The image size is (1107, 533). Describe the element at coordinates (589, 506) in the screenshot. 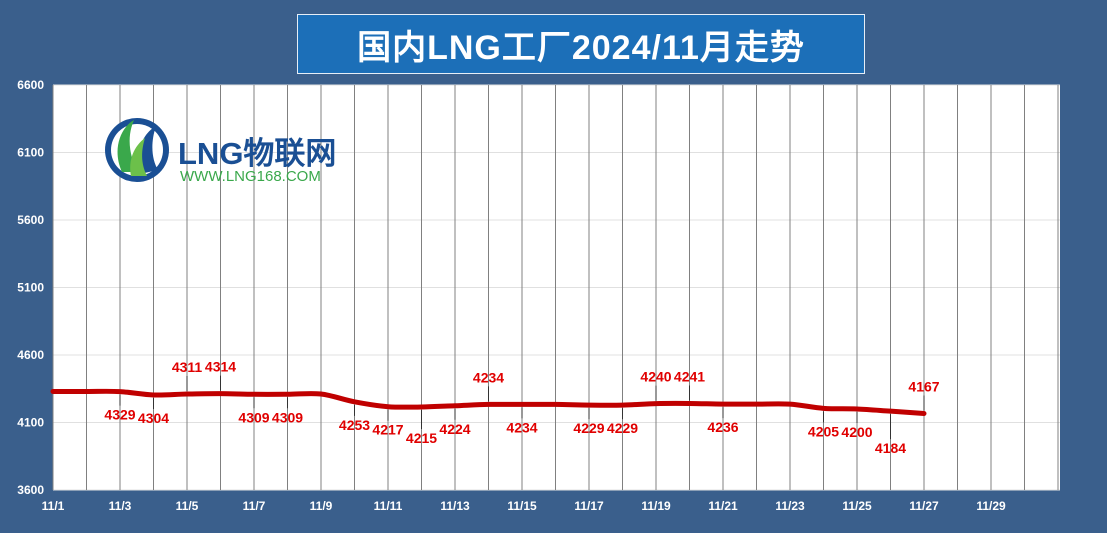

I see `x-tick-label: 11/17` at that location.